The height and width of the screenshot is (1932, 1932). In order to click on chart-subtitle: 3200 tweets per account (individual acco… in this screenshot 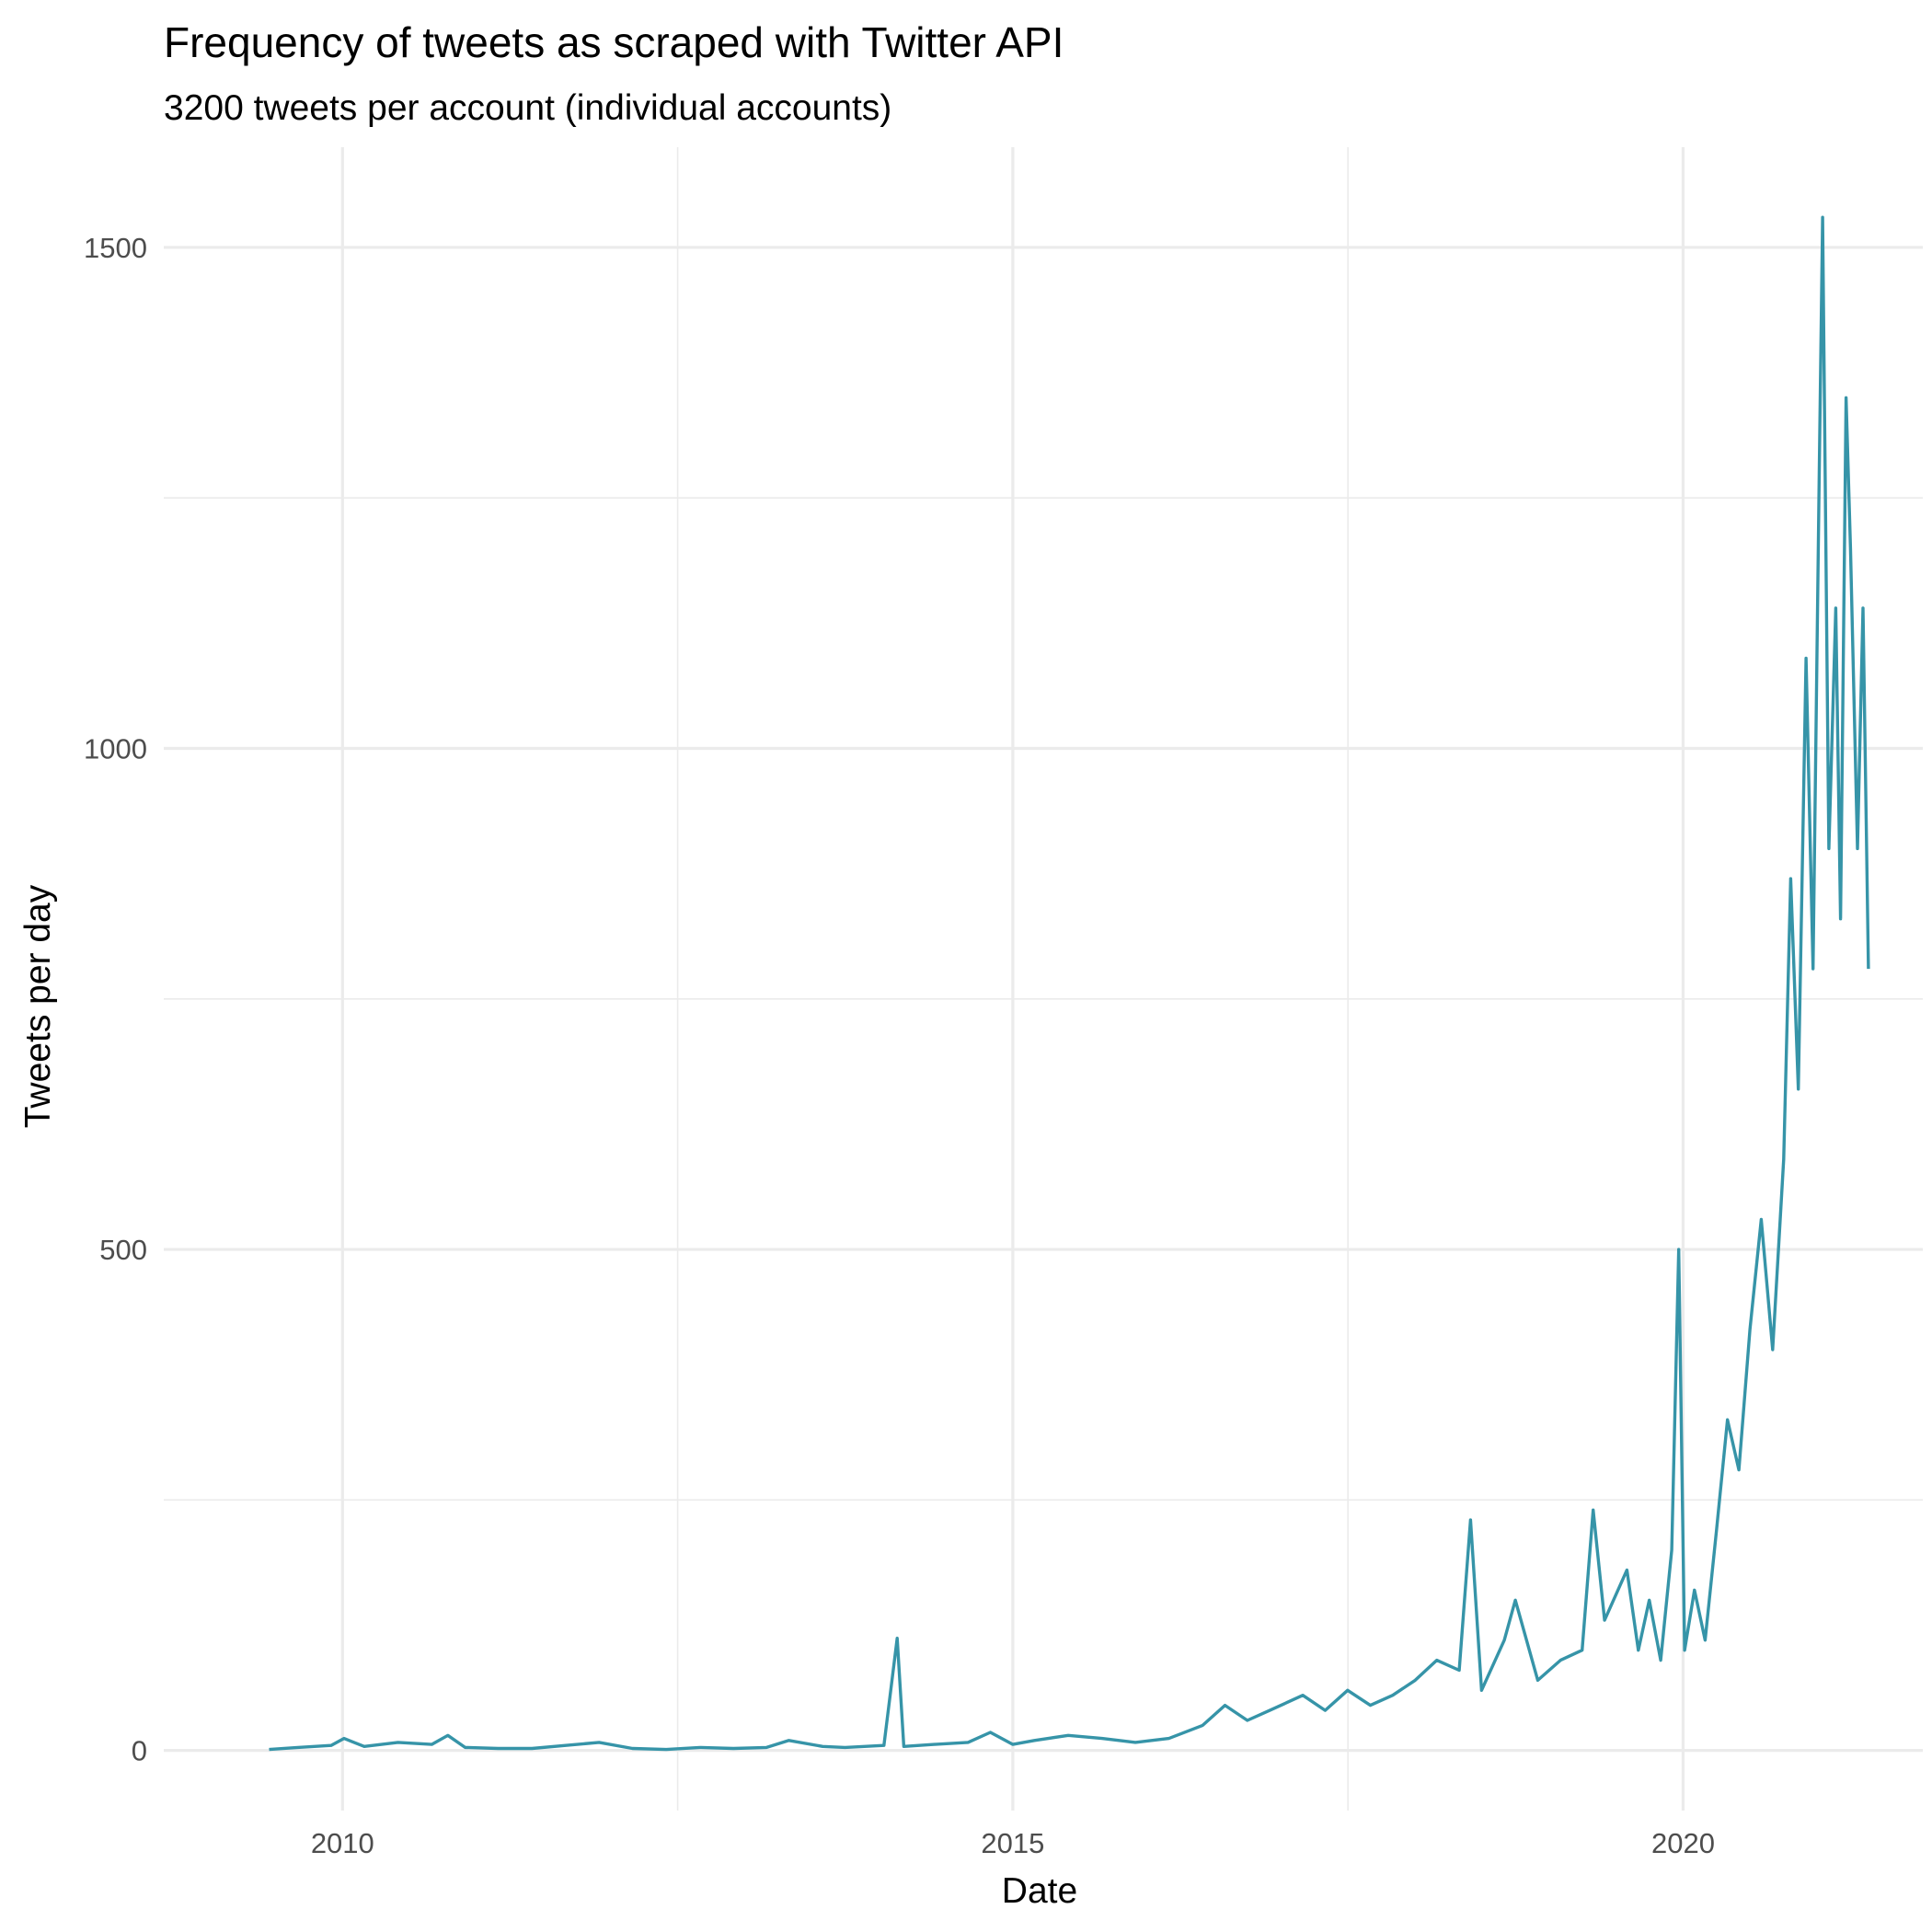, I will do `click(527, 108)`.